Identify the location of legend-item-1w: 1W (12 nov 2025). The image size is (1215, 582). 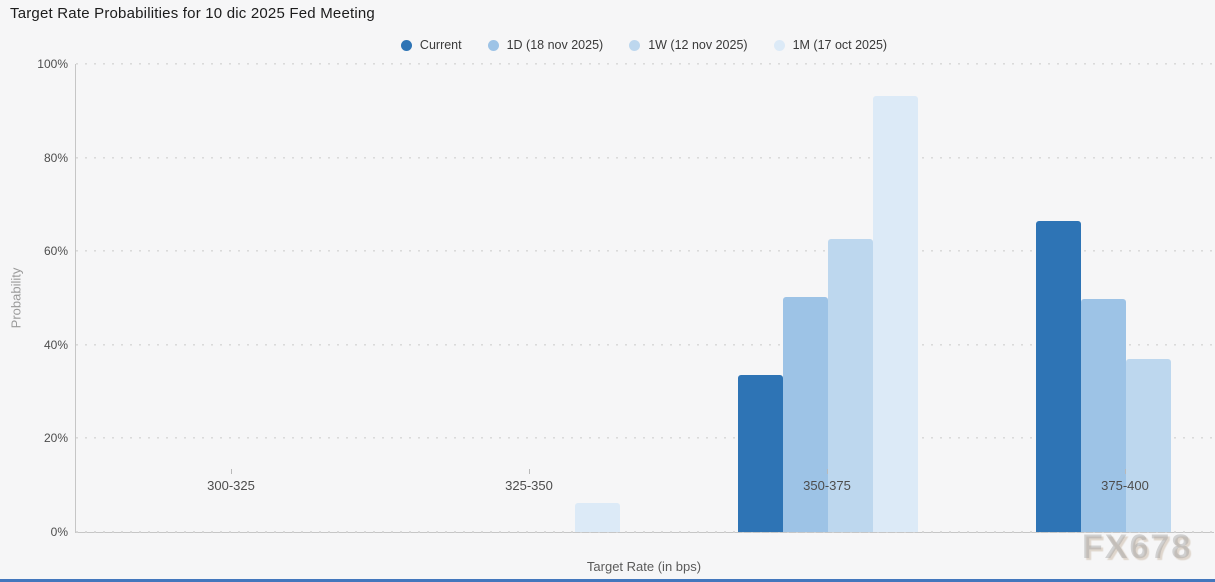
(688, 45).